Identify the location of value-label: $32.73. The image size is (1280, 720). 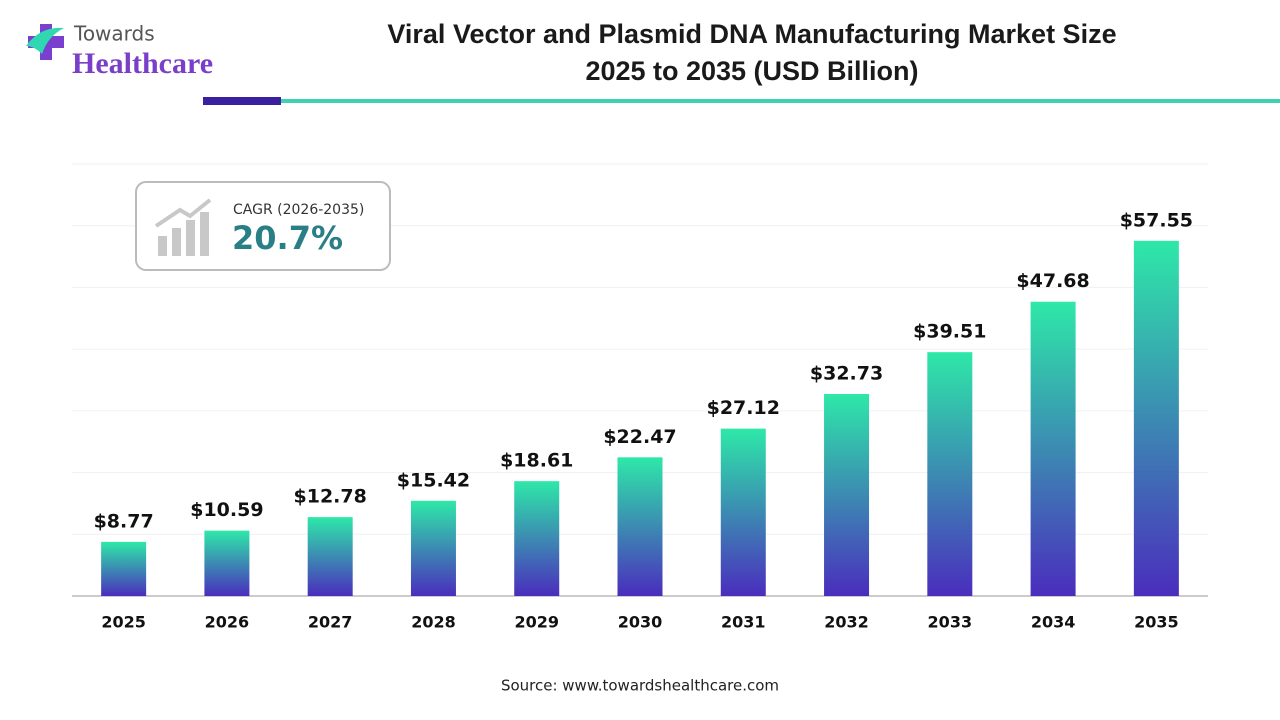
(846, 374).